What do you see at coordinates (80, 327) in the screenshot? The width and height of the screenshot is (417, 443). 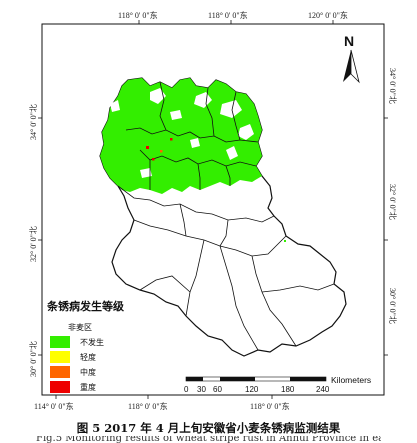 I see `legend-label-no-wheat: 非麦区` at bounding box center [80, 327].